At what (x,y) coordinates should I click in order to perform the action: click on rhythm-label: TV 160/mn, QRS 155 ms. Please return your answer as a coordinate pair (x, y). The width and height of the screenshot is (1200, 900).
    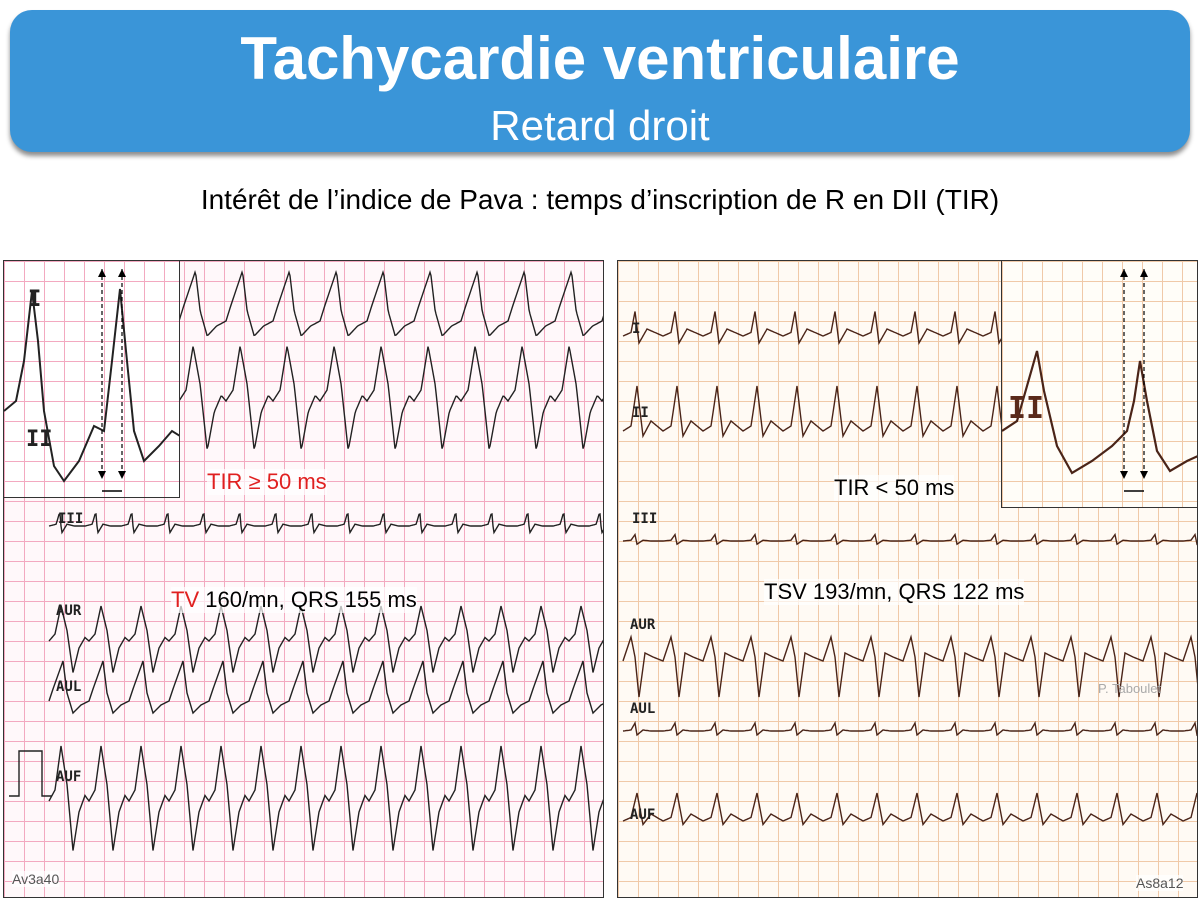
    Looking at the image, I should click on (294, 600).